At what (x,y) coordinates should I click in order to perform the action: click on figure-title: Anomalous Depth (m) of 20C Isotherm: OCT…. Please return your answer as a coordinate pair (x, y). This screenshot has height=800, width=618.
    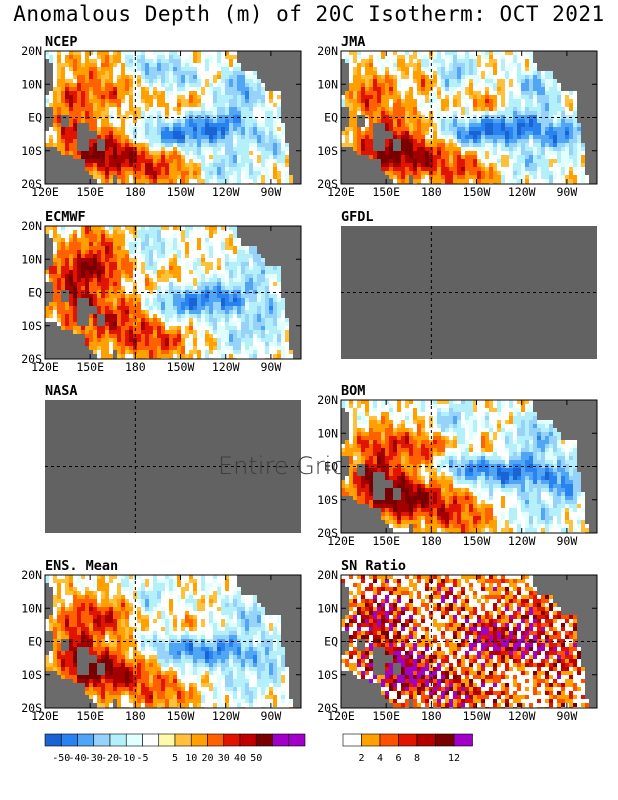
    Looking at the image, I should click on (309, 14).